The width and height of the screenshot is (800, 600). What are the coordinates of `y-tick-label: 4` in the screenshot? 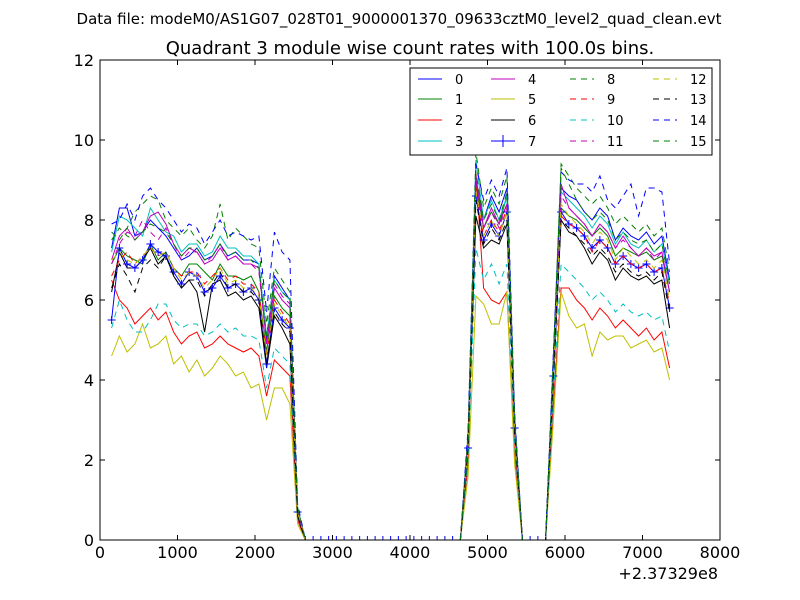 It's located at (89, 380).